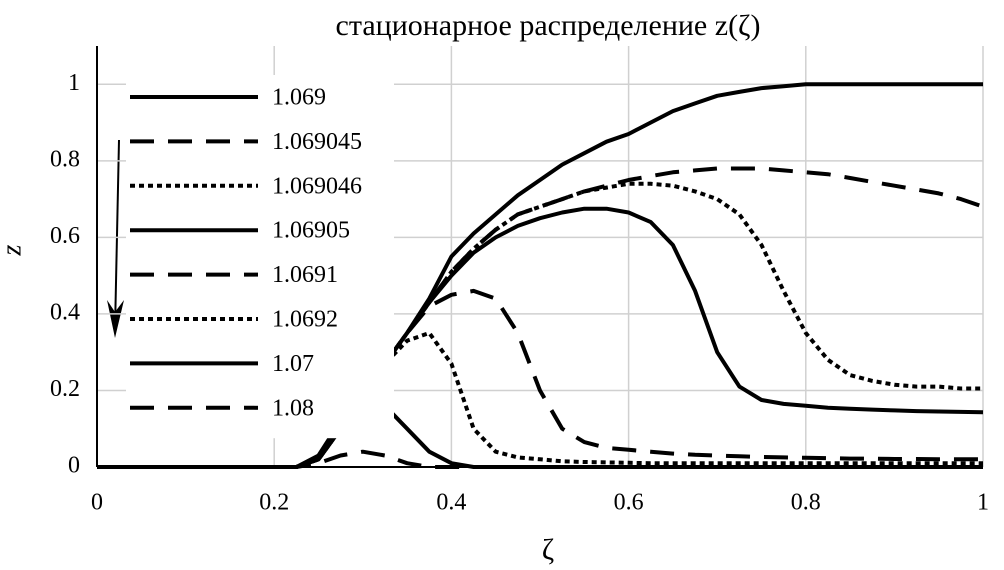 The height and width of the screenshot is (570, 1004). I want to click on arrow, so click(117, 235).